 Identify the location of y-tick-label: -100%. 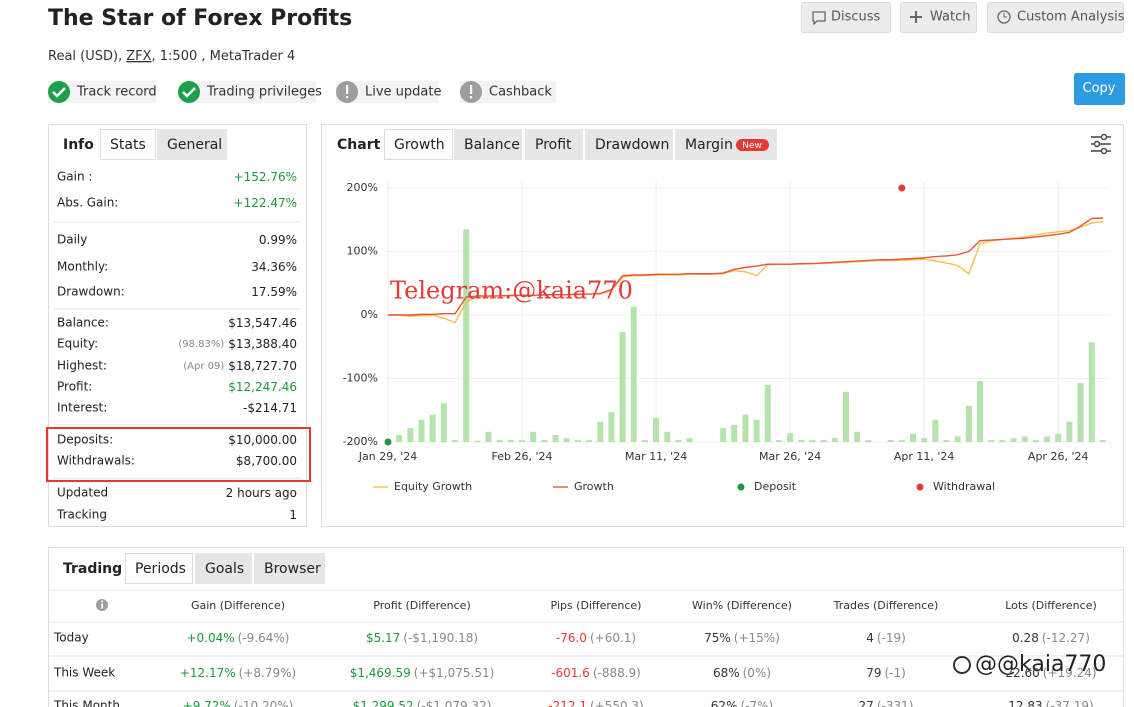
(360, 378).